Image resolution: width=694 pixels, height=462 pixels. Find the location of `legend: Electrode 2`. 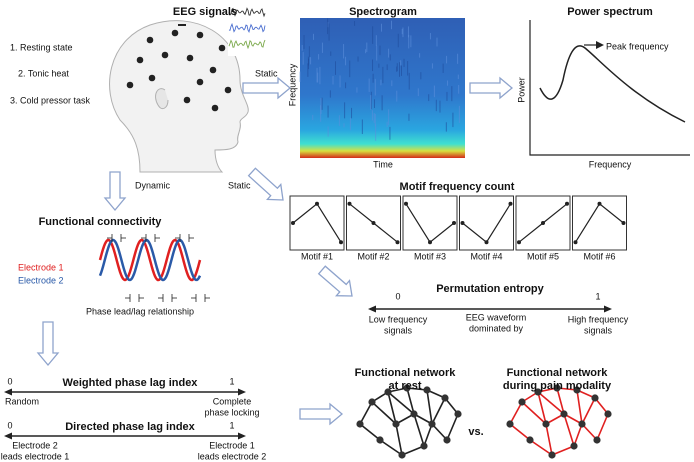

legend: Electrode 2 is located at coordinates (41, 280).